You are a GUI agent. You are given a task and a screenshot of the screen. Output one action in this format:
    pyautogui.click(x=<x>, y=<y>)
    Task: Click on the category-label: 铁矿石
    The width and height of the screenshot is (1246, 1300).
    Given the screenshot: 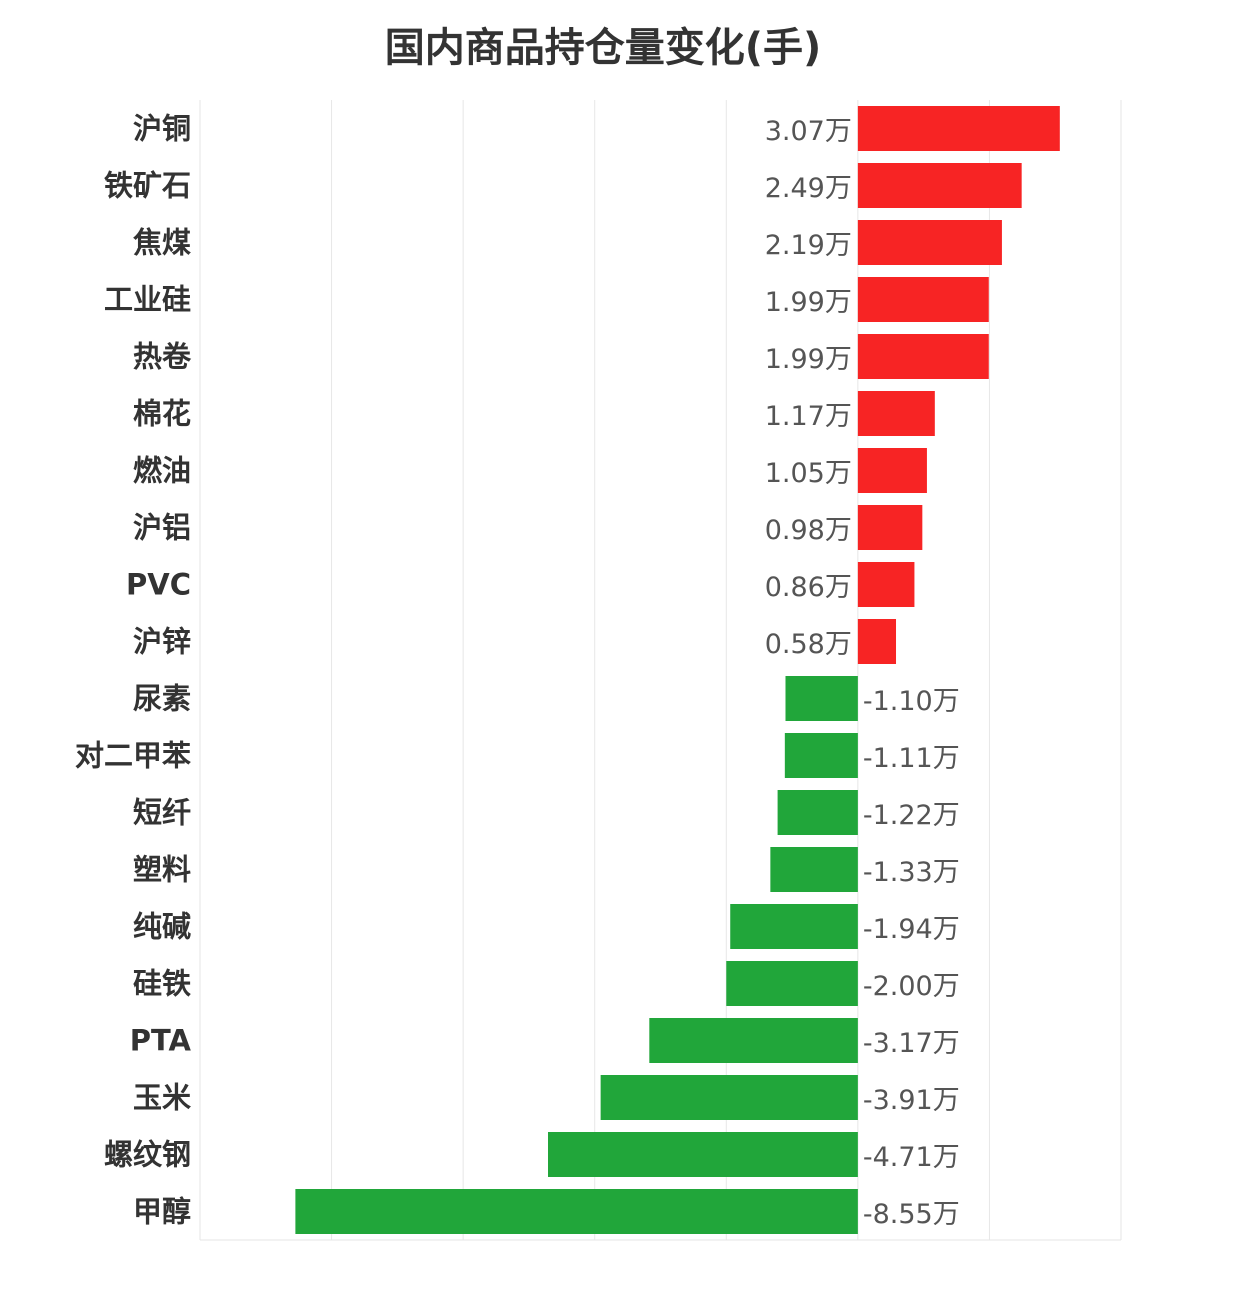 What is the action you would take?
    pyautogui.click(x=147, y=186)
    